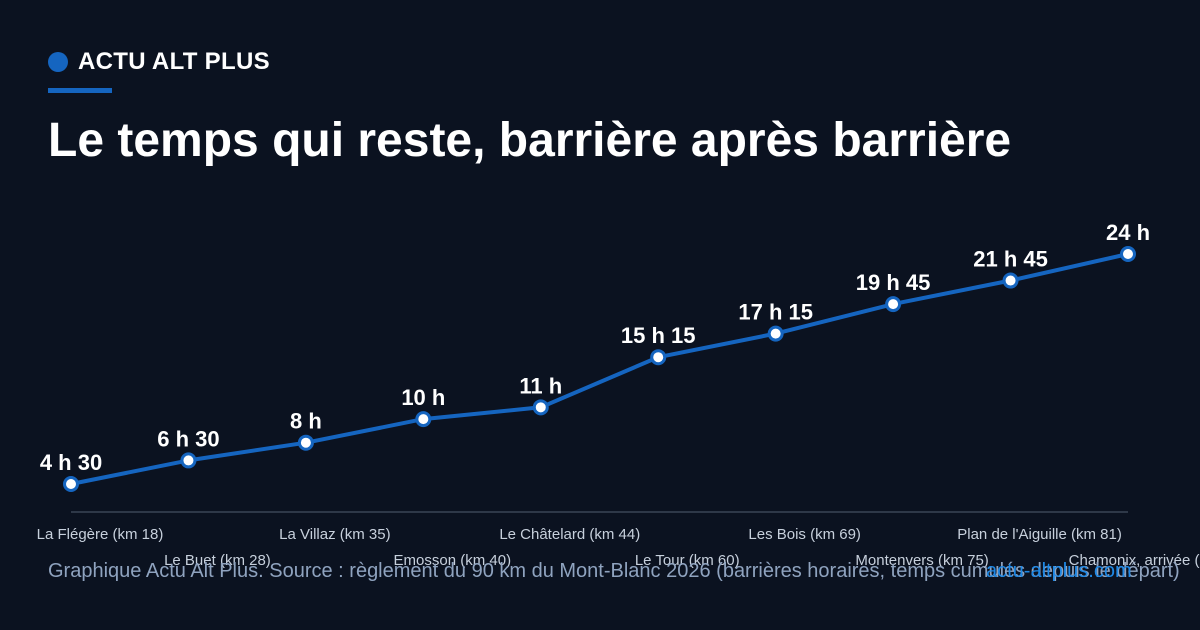 The height and width of the screenshot is (630, 1200). I want to click on x-tick-label: Le Buet (km 28), so click(217, 560).